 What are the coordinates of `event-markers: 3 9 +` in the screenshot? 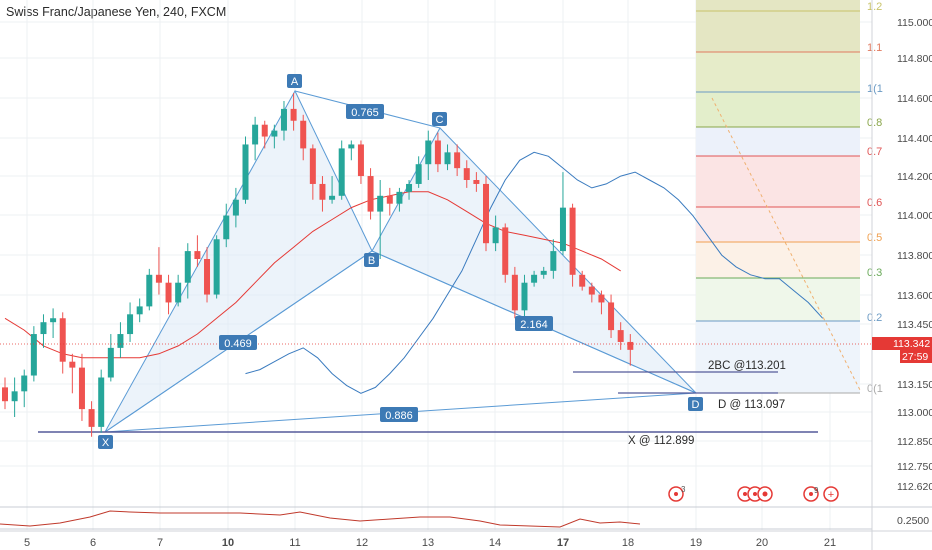 It's located at (753, 493).